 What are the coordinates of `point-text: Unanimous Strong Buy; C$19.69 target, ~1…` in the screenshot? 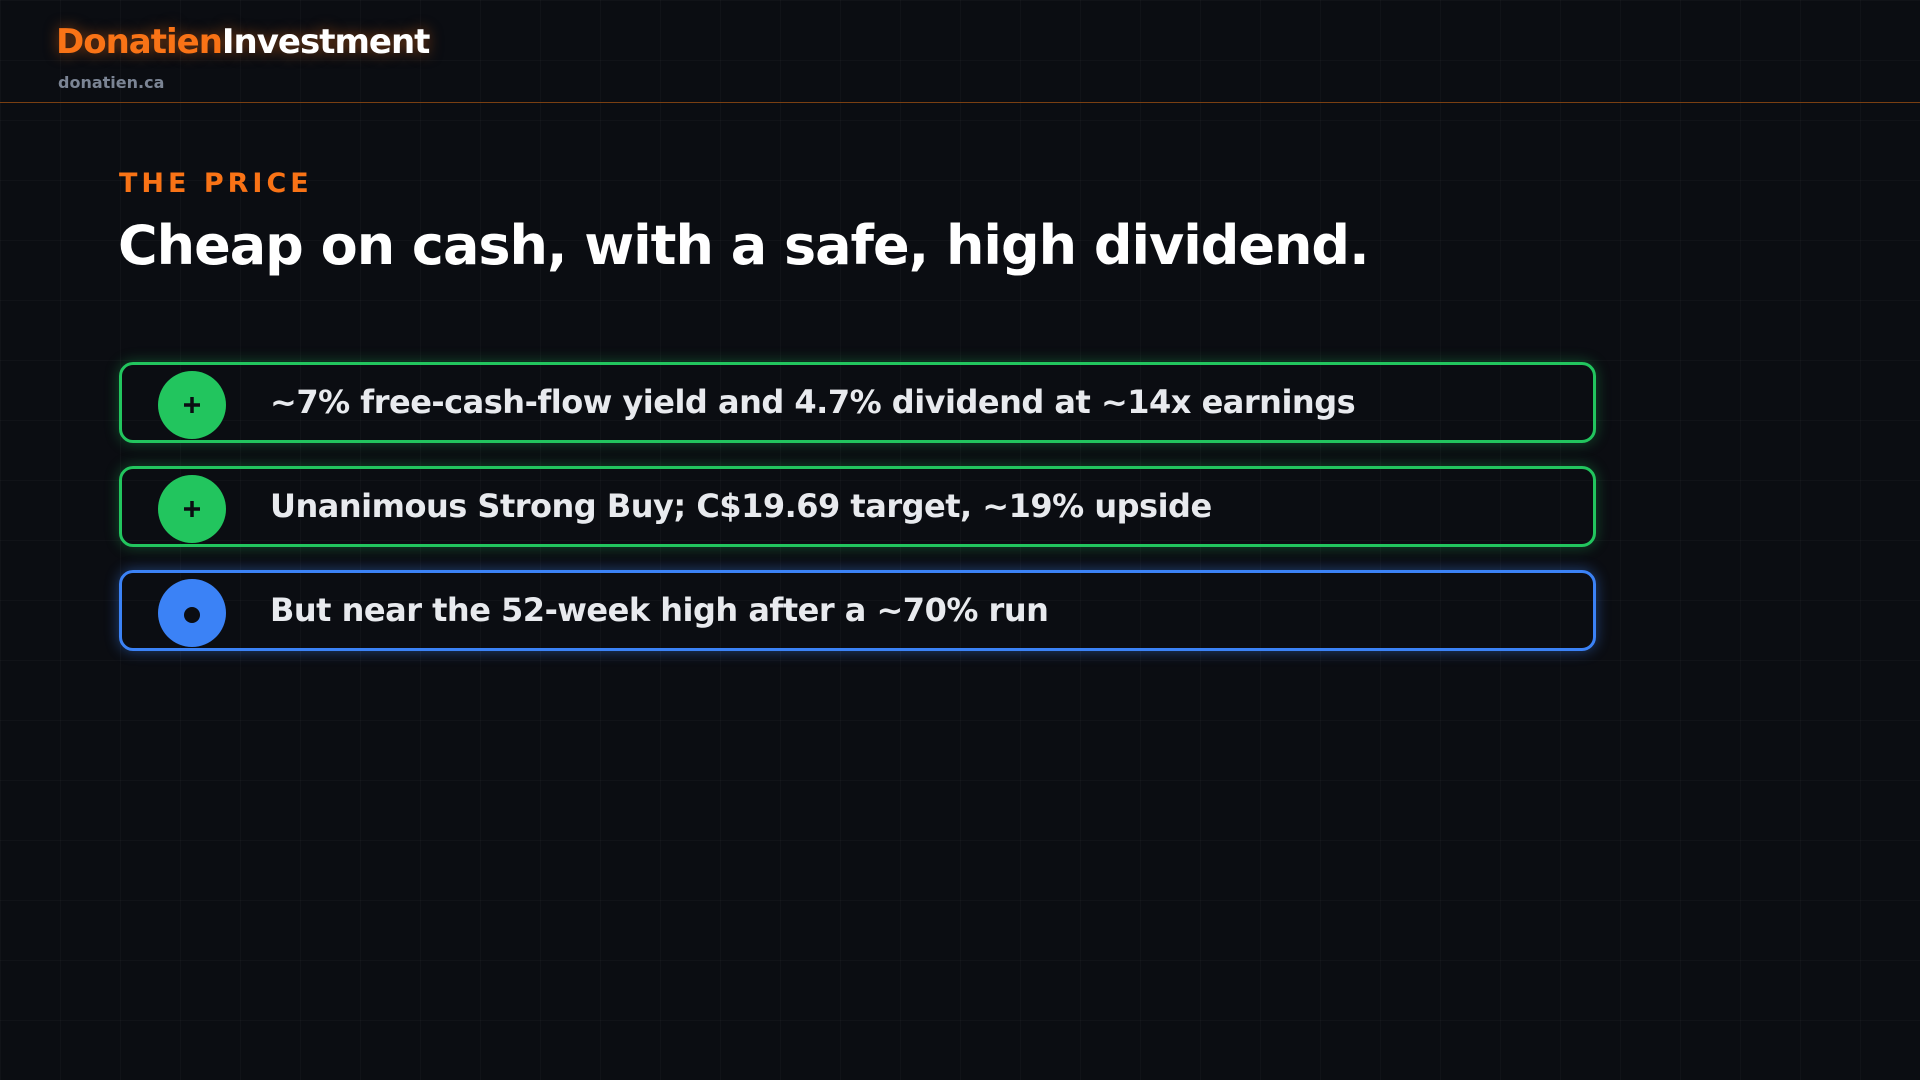 It's located at (741, 506).